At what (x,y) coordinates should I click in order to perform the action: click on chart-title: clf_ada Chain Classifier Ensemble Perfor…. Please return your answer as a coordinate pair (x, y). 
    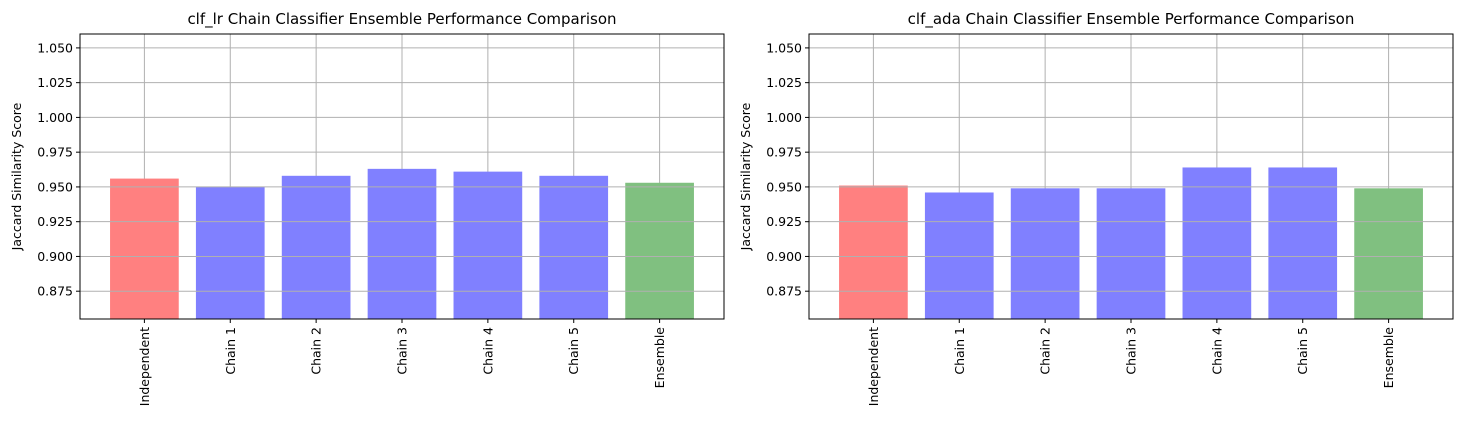
    Looking at the image, I should click on (1131, 19).